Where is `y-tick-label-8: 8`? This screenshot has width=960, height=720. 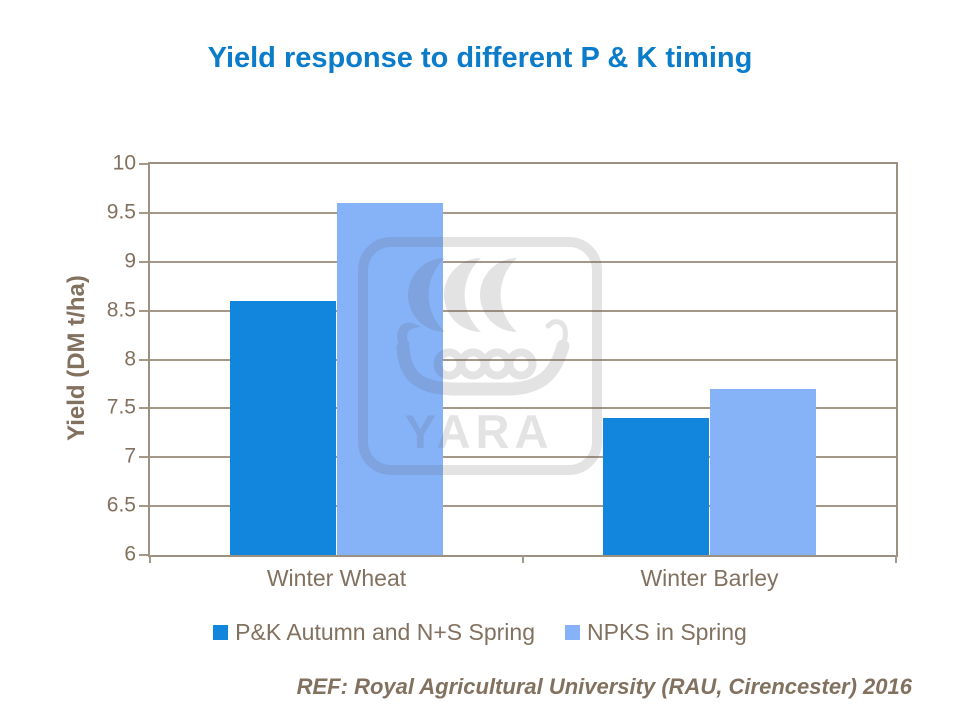
y-tick-label-8: 8 is located at coordinates (130, 359).